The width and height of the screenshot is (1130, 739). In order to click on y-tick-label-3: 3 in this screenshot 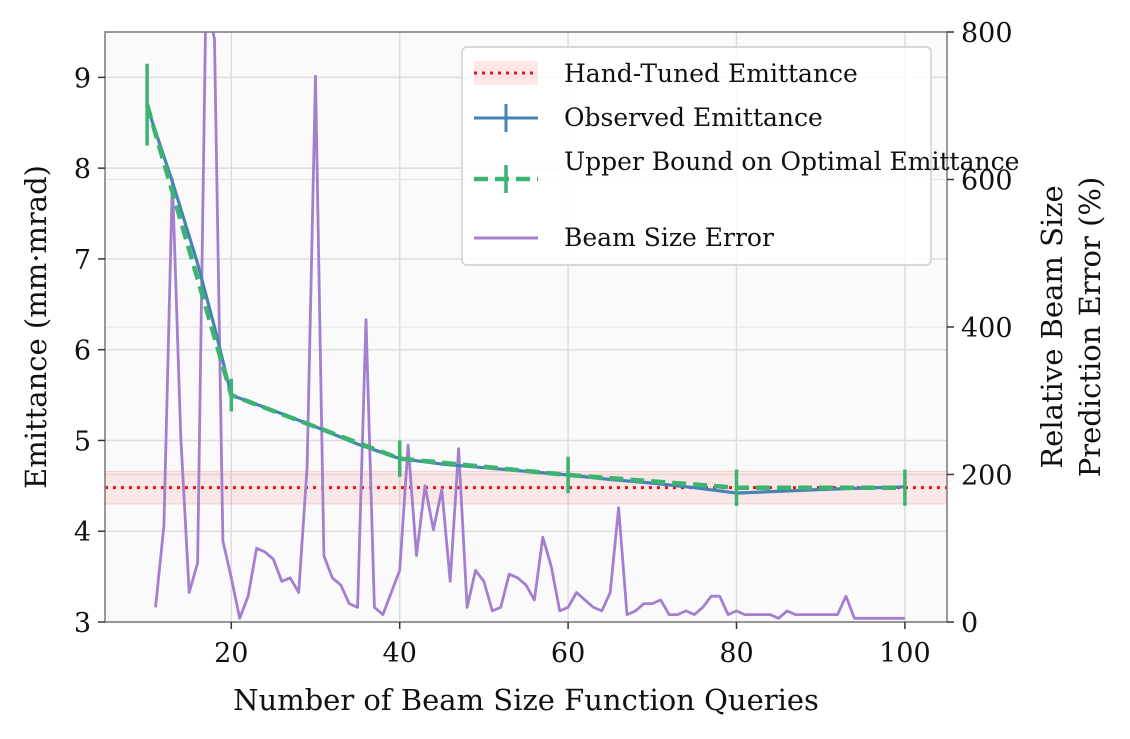, I will do `click(82, 623)`.